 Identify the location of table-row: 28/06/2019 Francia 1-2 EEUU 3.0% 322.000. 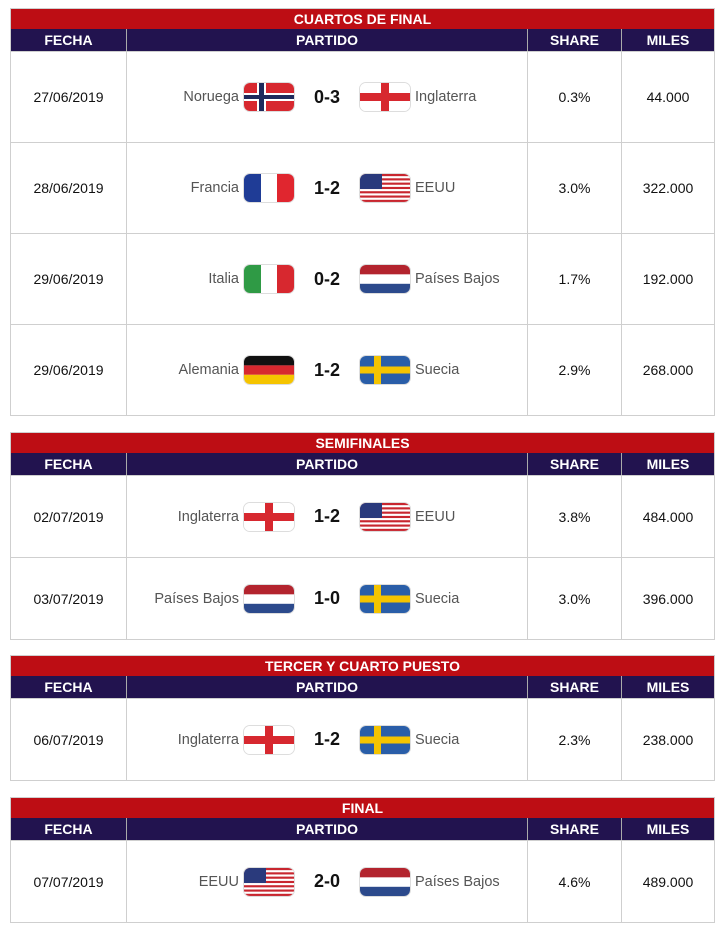
(362, 187).